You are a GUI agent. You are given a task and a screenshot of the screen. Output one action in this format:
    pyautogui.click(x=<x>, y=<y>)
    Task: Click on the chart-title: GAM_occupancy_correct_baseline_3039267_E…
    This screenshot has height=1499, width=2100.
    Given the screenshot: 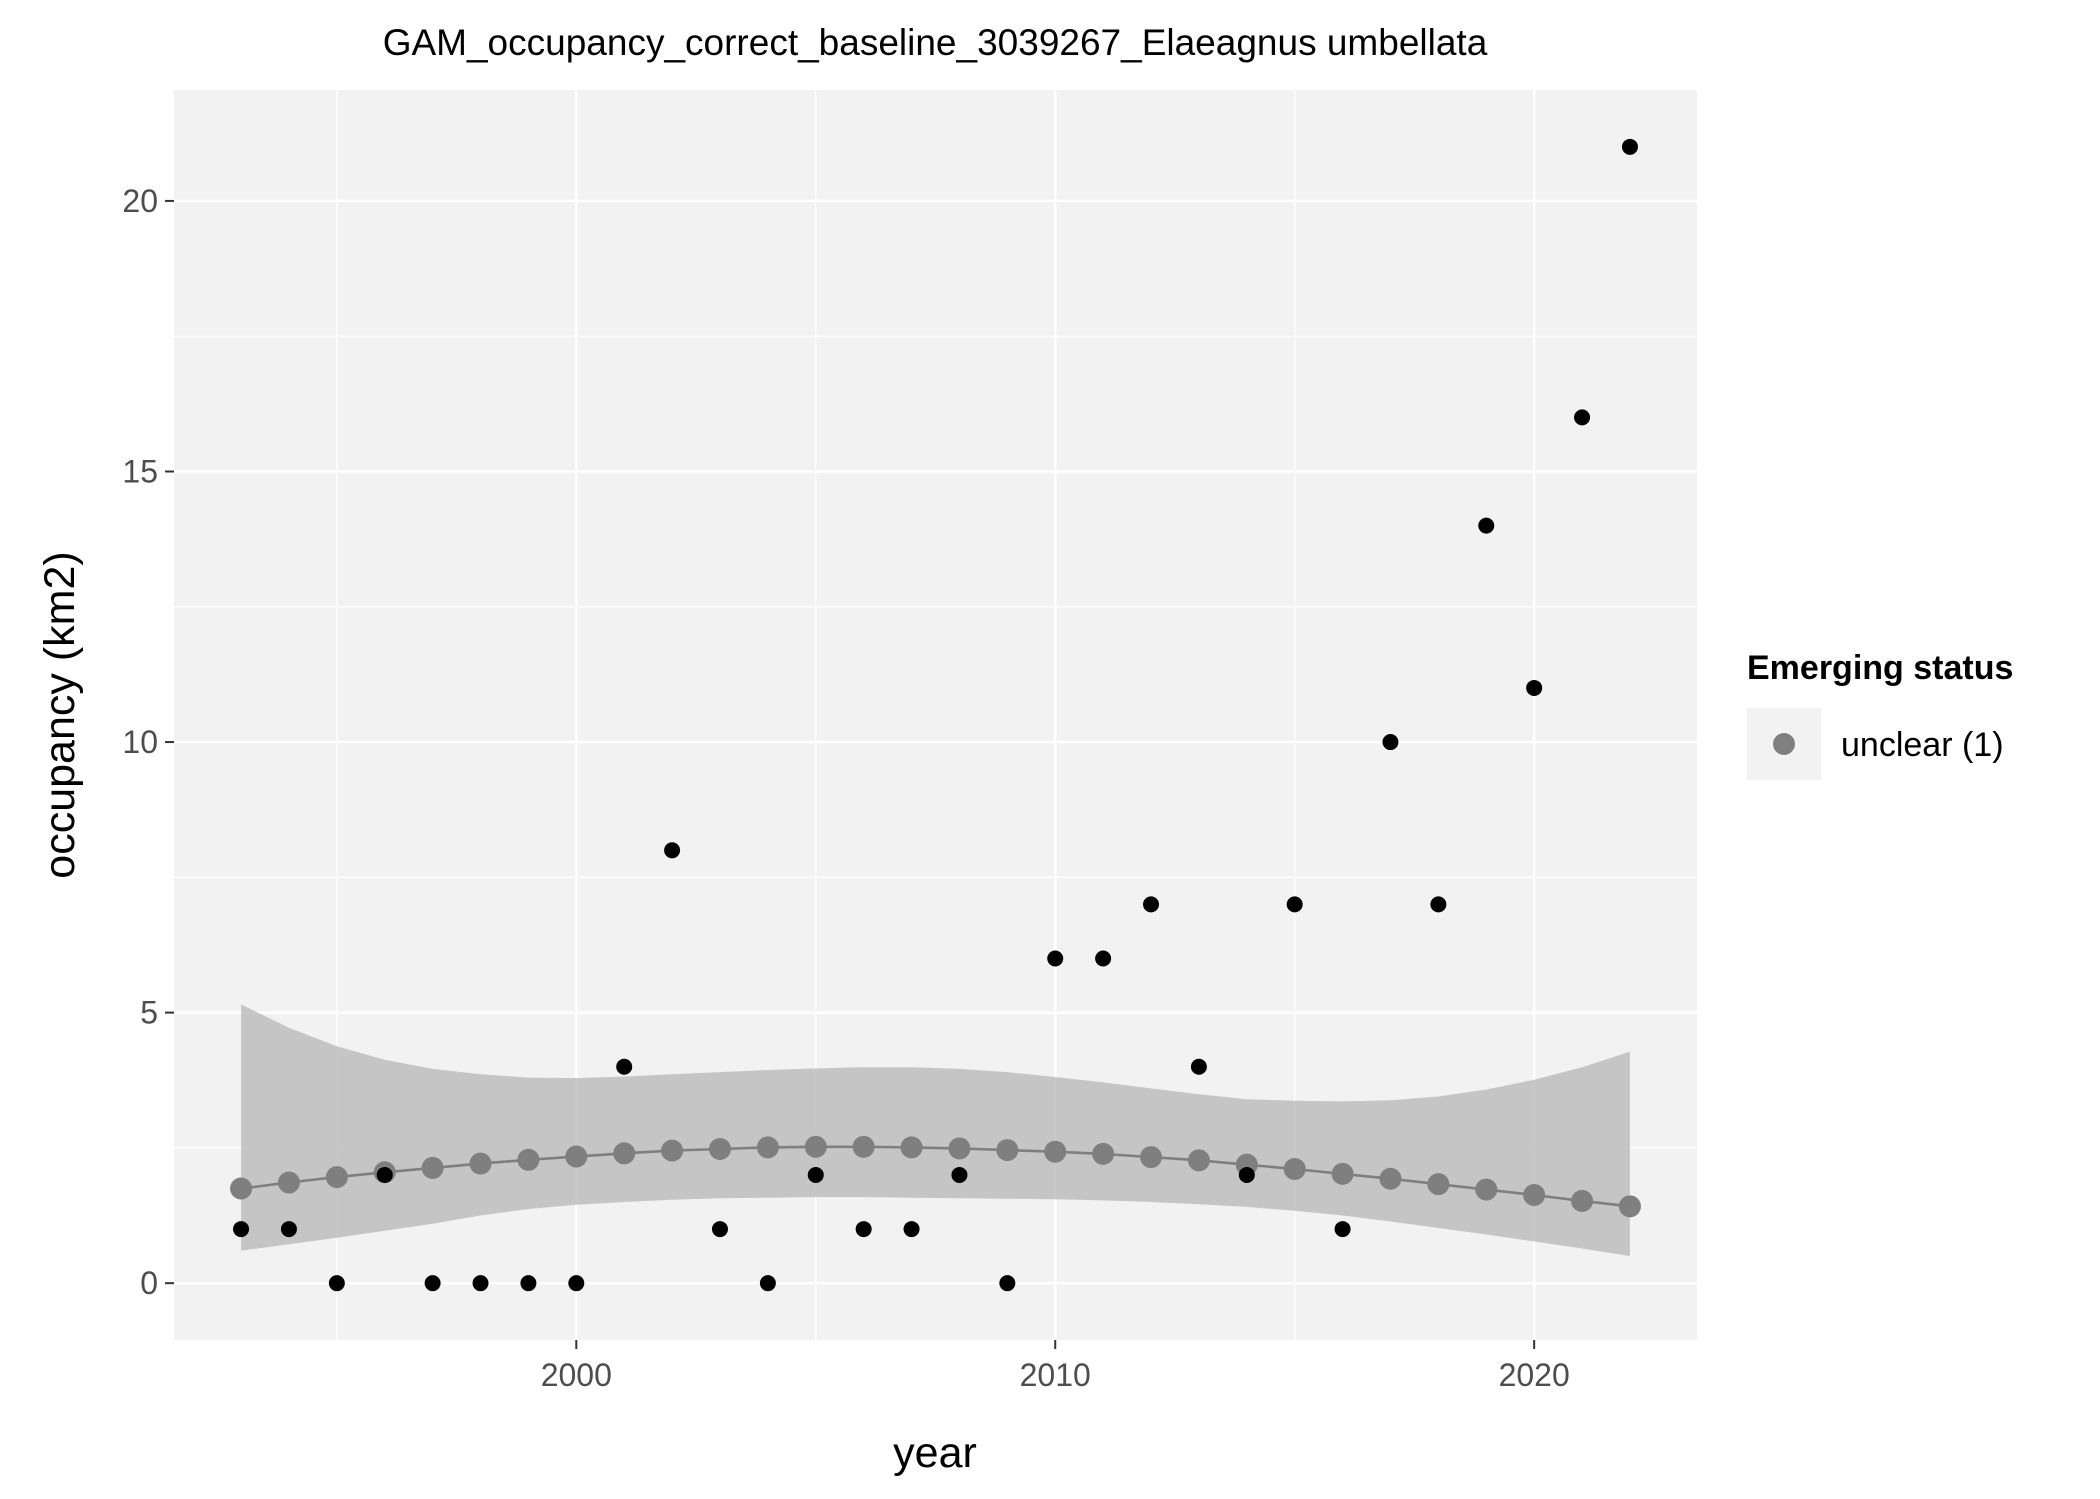 What is the action you would take?
    pyautogui.click(x=935, y=42)
    